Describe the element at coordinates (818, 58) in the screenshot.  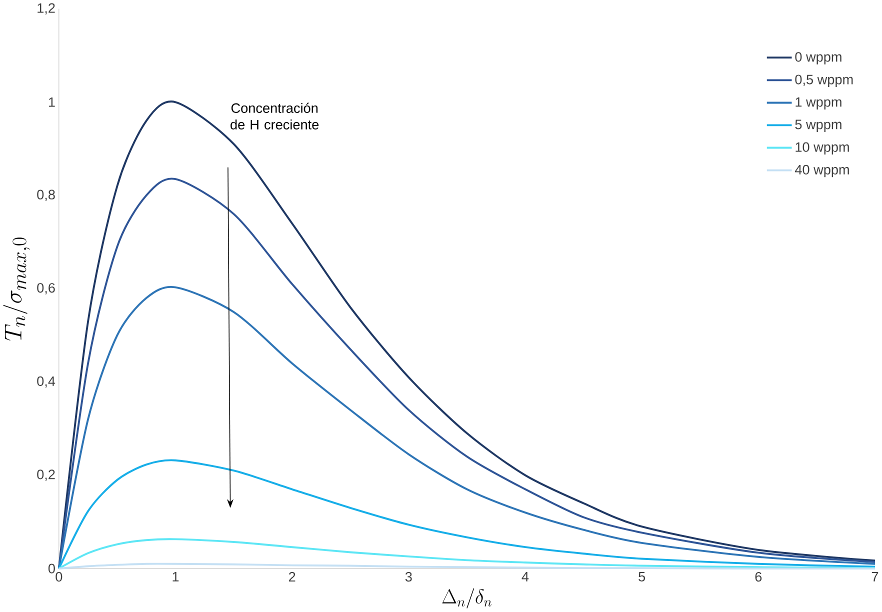
I see `legend-label: 0 wppm` at that location.